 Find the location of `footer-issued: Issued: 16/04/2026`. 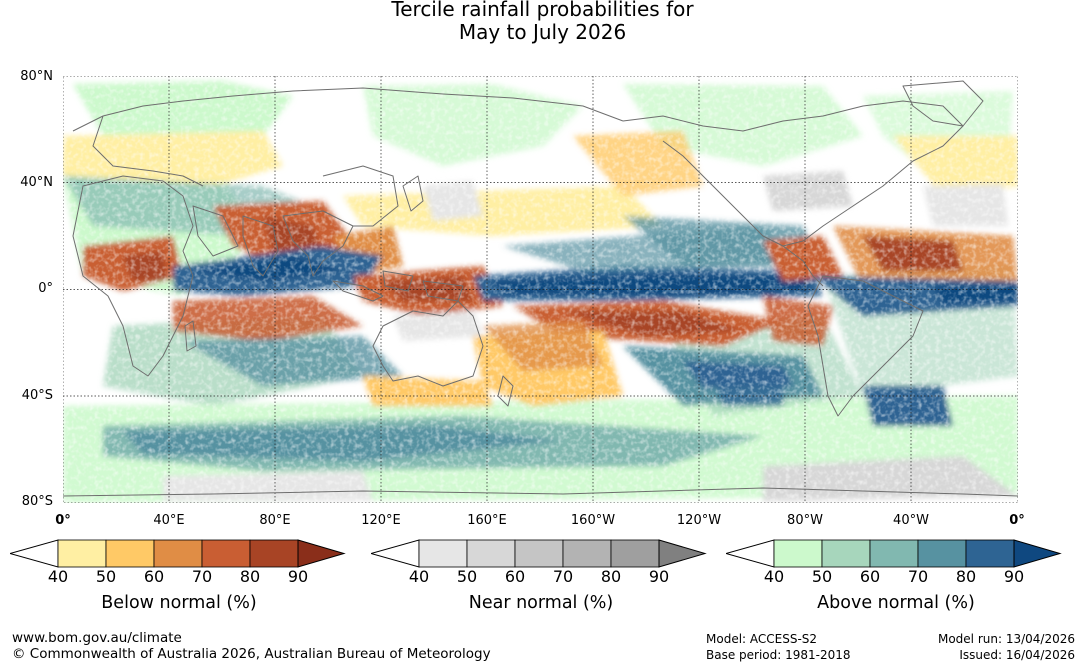

footer-issued: Issued: 16/04/2026 is located at coordinates (1017, 655).